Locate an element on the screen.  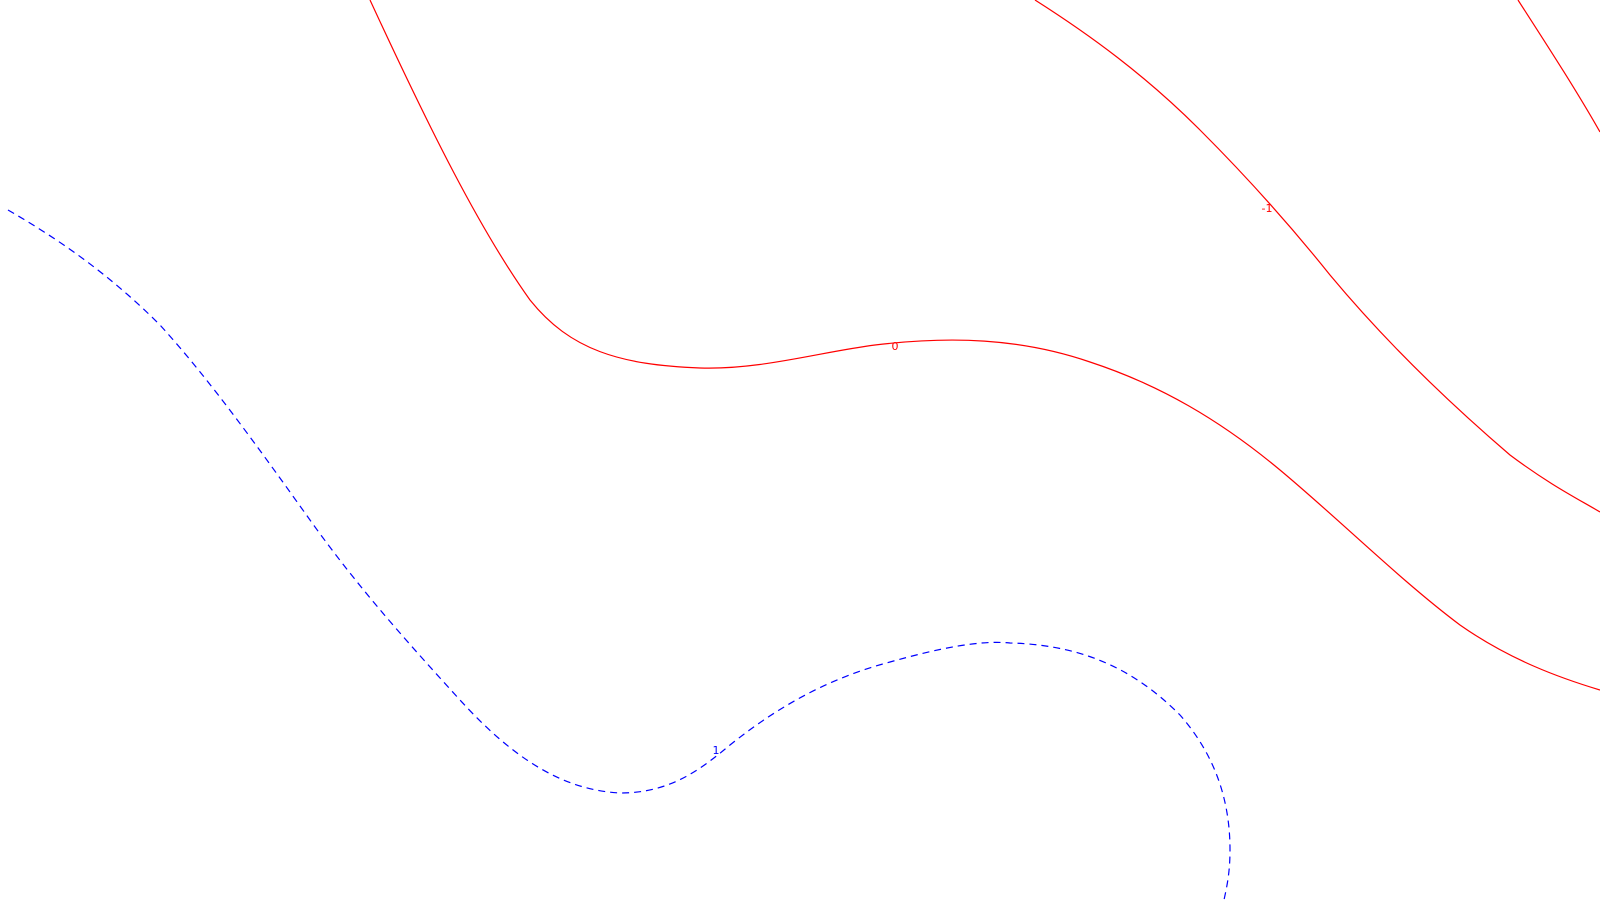
contour-label-one: 1 is located at coordinates (716, 750).